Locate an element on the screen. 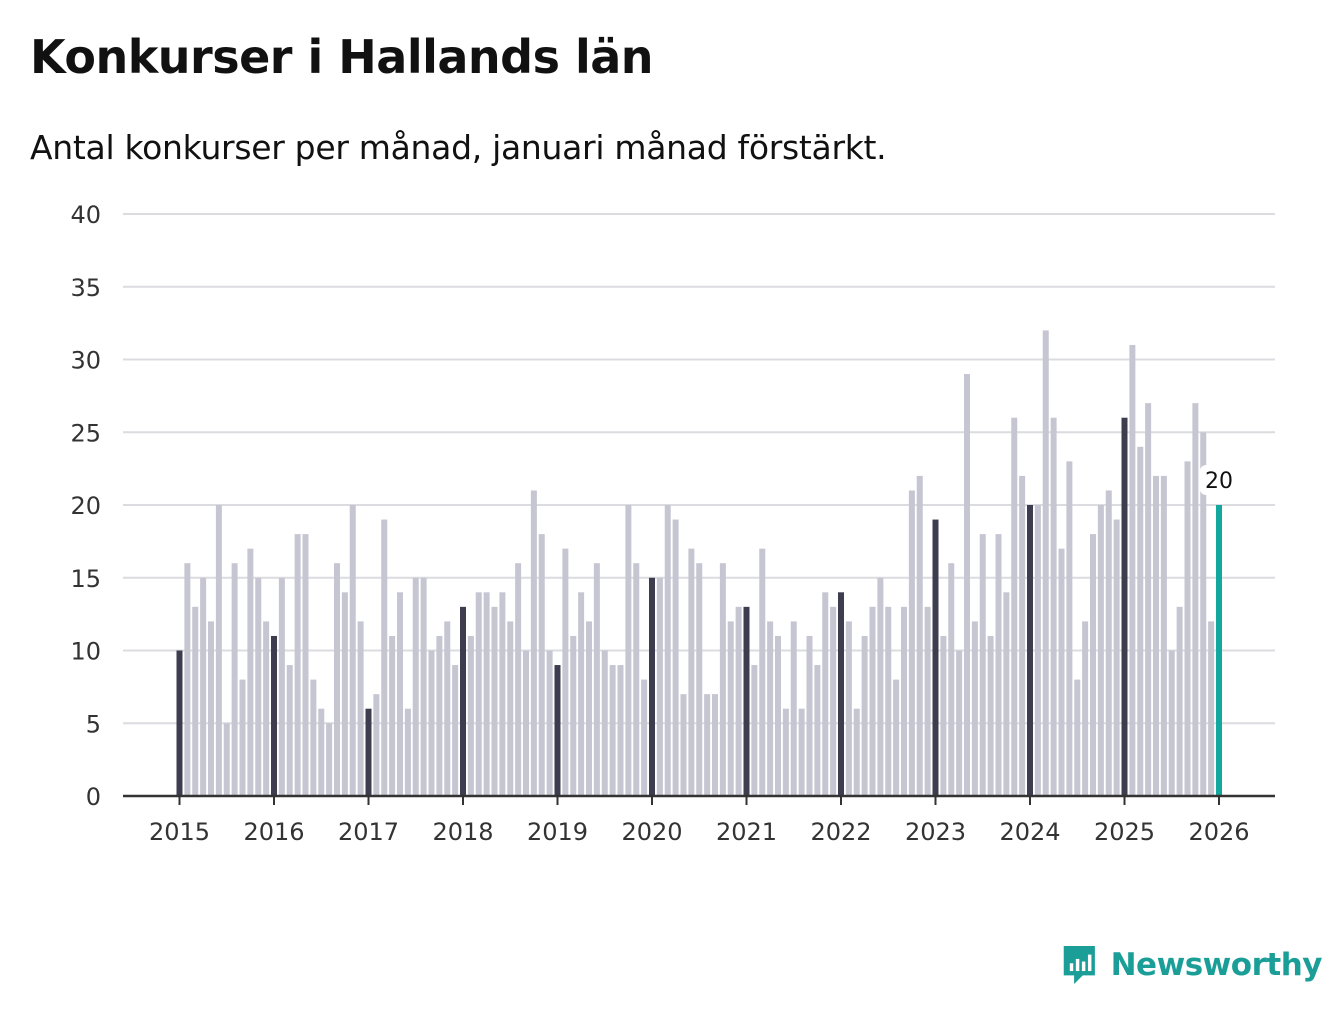 This screenshot has height=1020, width=1340. x-tick-label: 2018 is located at coordinates (462, 832).